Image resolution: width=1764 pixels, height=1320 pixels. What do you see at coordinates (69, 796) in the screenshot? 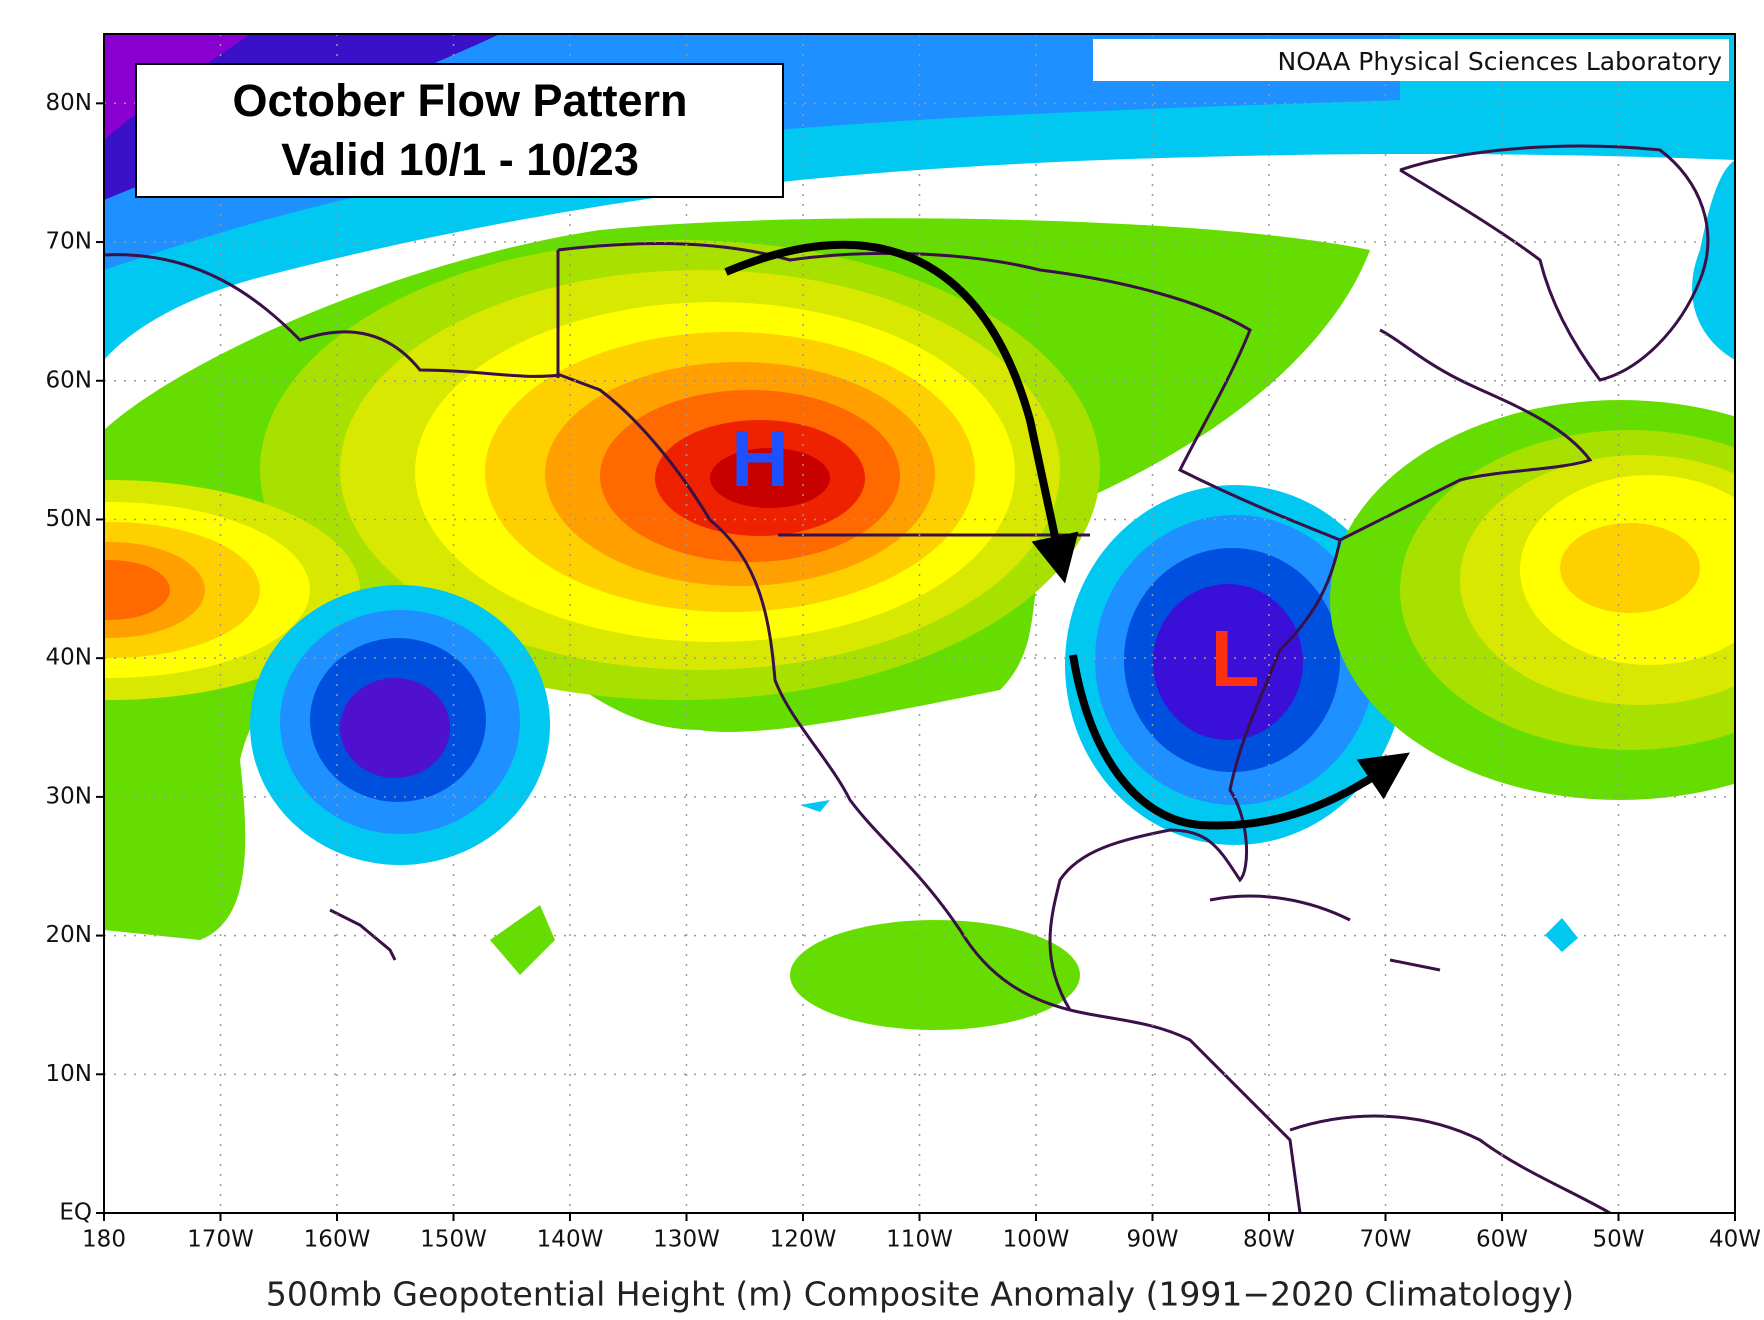
I see `lat-label: 30N` at bounding box center [69, 796].